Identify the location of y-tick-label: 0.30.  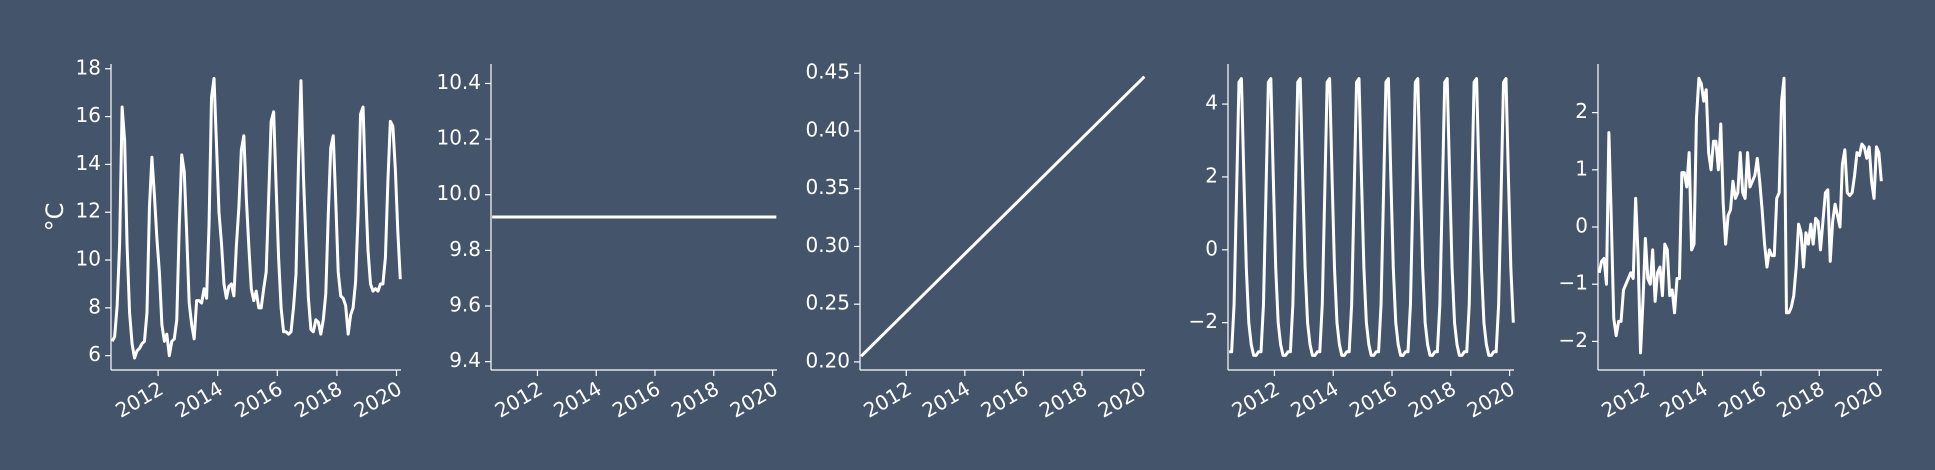
(827, 245).